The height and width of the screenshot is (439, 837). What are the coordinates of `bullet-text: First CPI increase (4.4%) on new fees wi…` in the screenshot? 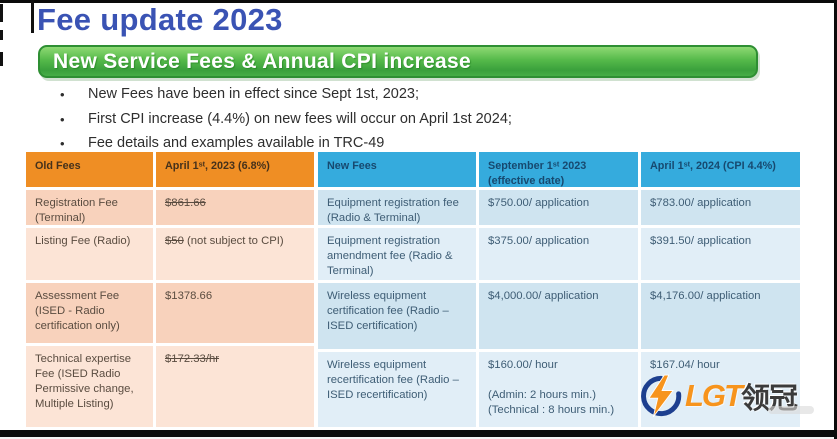 It's located at (300, 118).